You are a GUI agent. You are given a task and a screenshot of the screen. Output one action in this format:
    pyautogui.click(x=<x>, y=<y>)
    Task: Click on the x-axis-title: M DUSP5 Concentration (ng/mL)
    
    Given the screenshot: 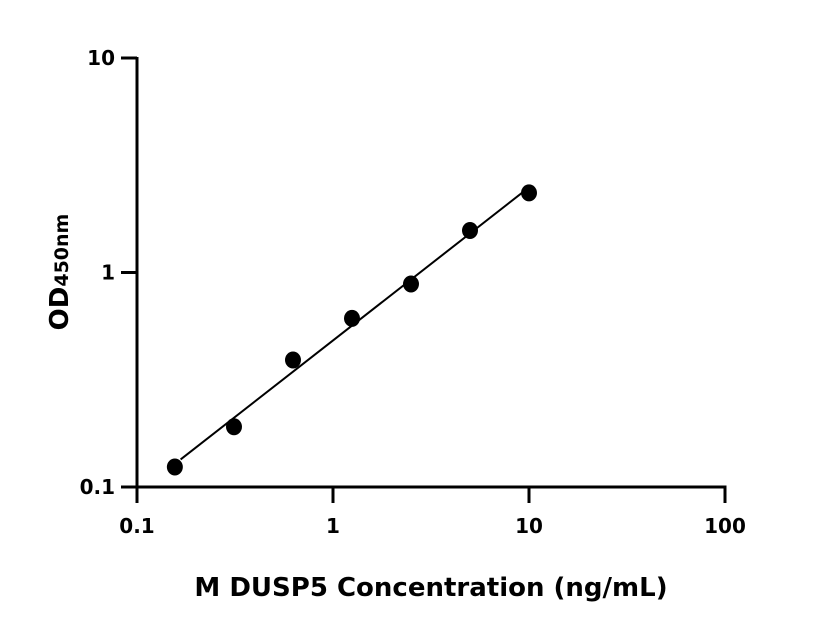 What is the action you would take?
    pyautogui.click(x=430, y=588)
    